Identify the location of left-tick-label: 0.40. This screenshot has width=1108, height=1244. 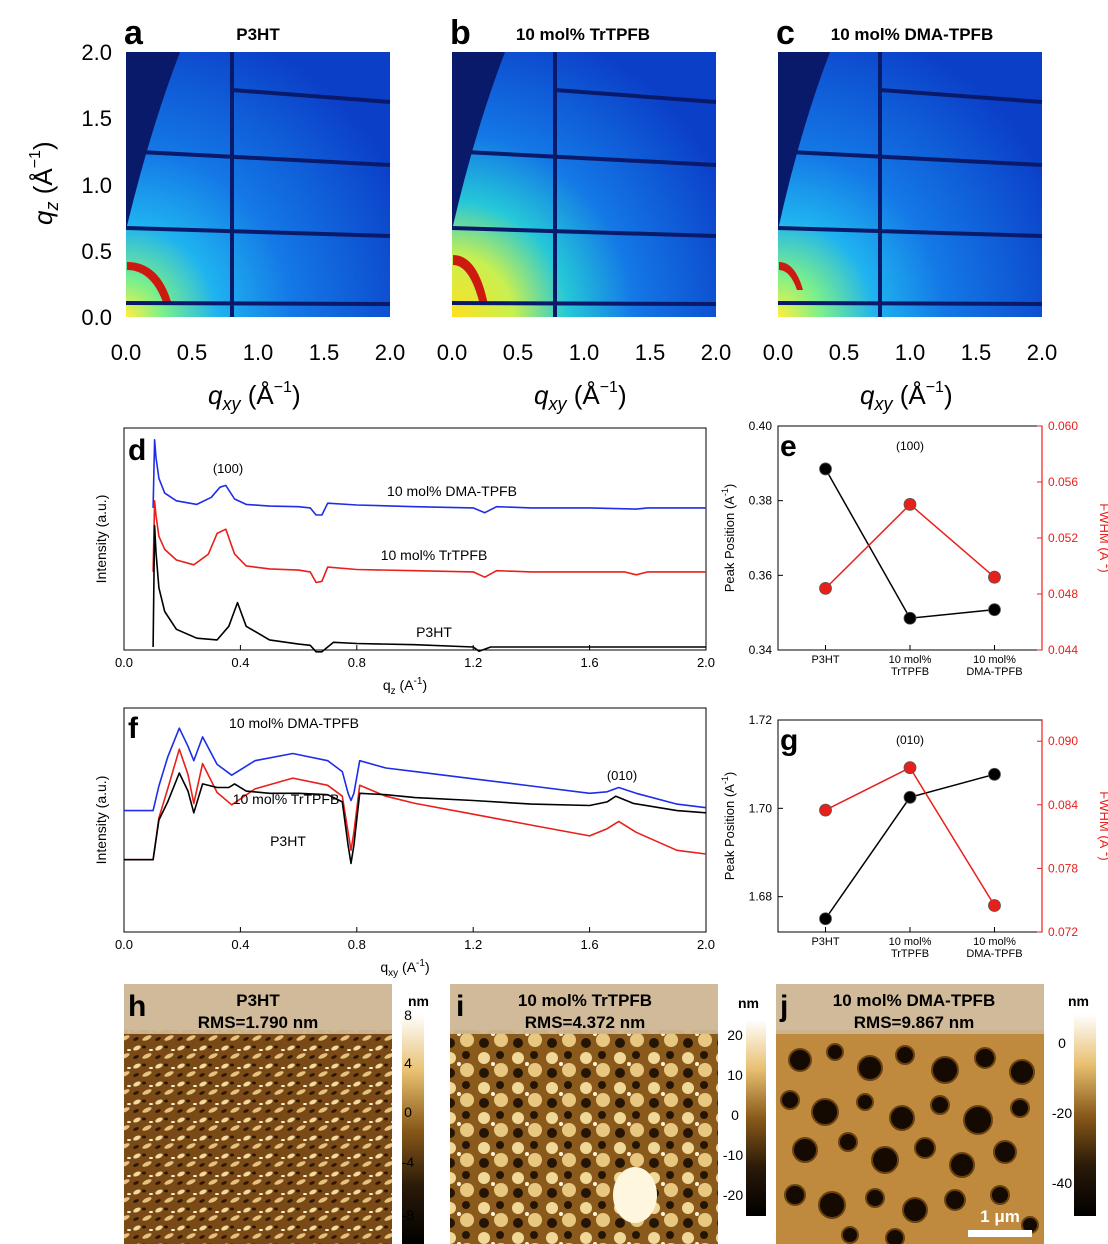
(761, 426).